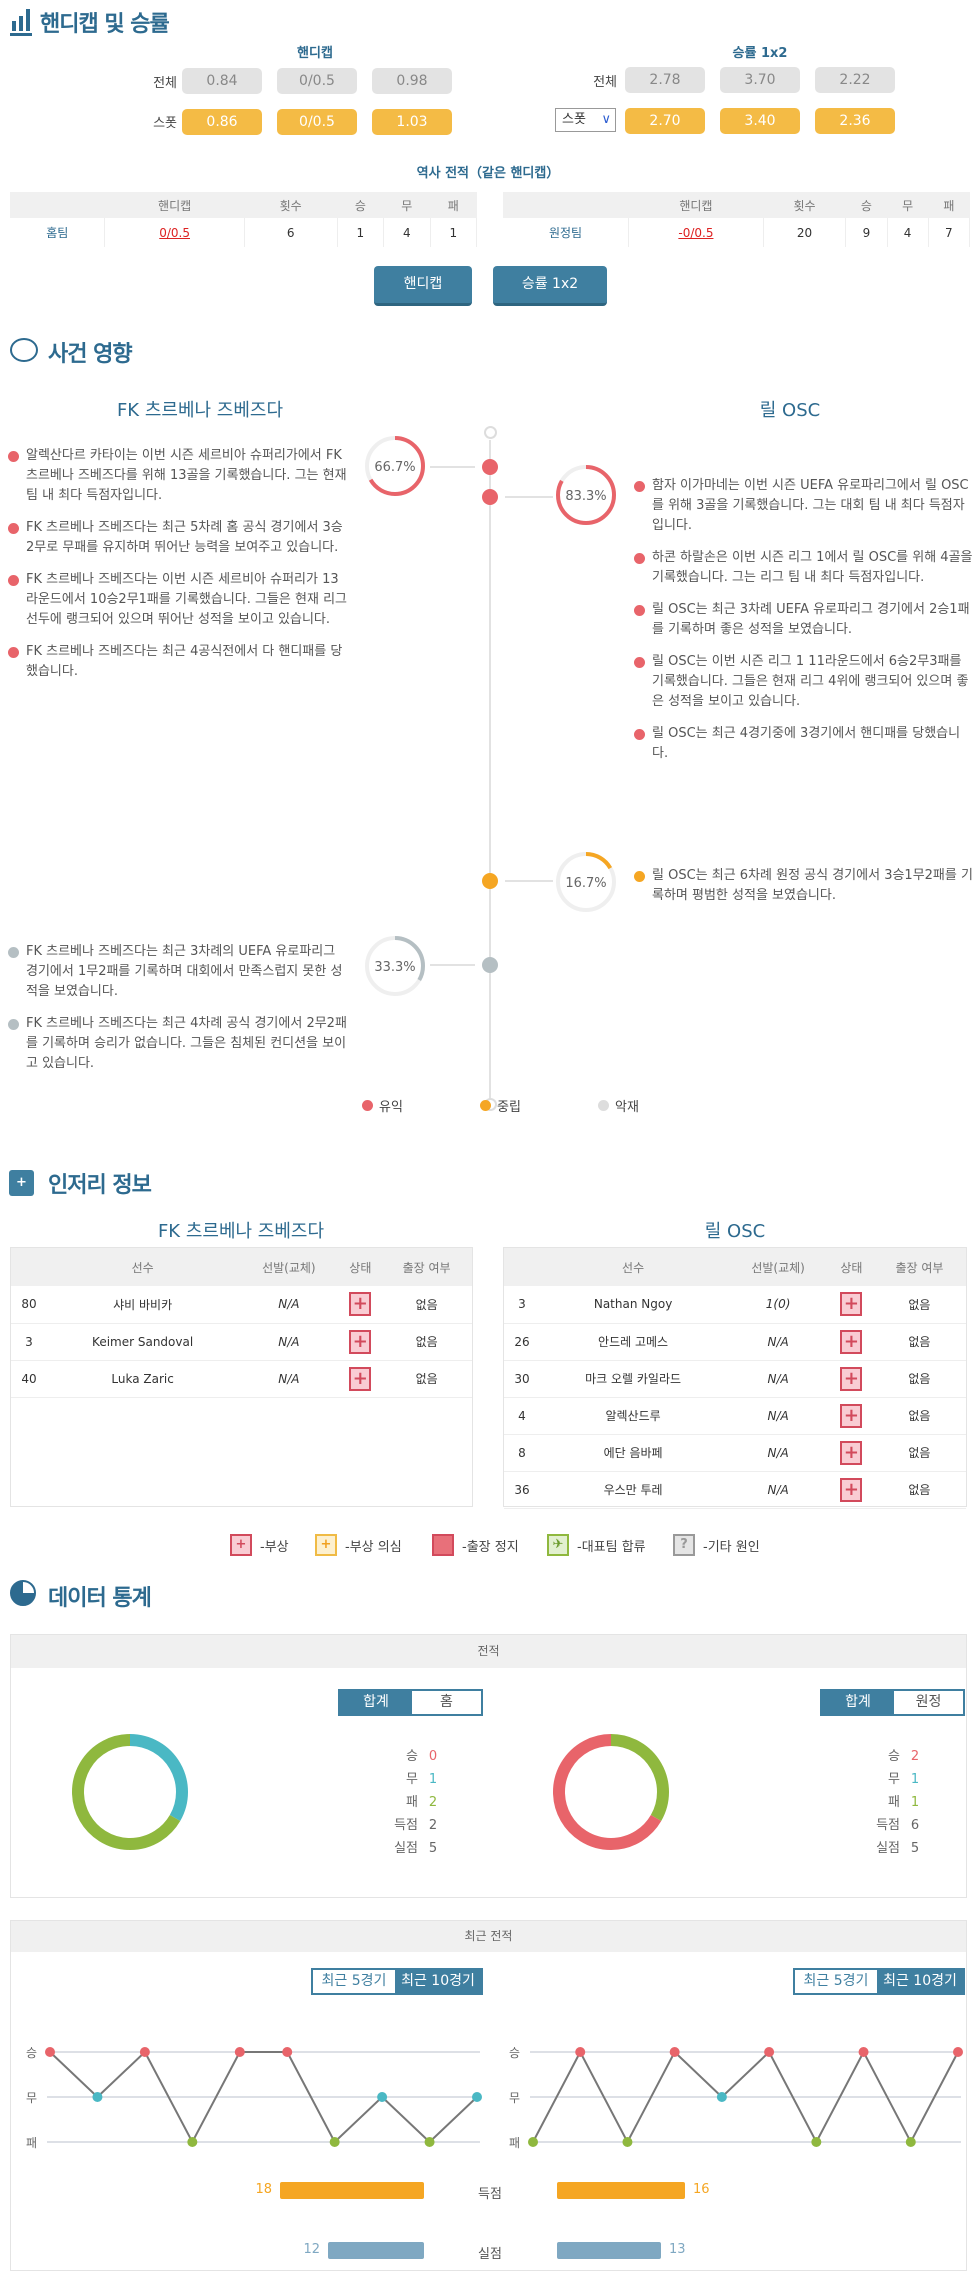 This screenshot has height=2280, width=976. I want to click on player-name: 마크 오렐 카일라드, so click(633, 1379).